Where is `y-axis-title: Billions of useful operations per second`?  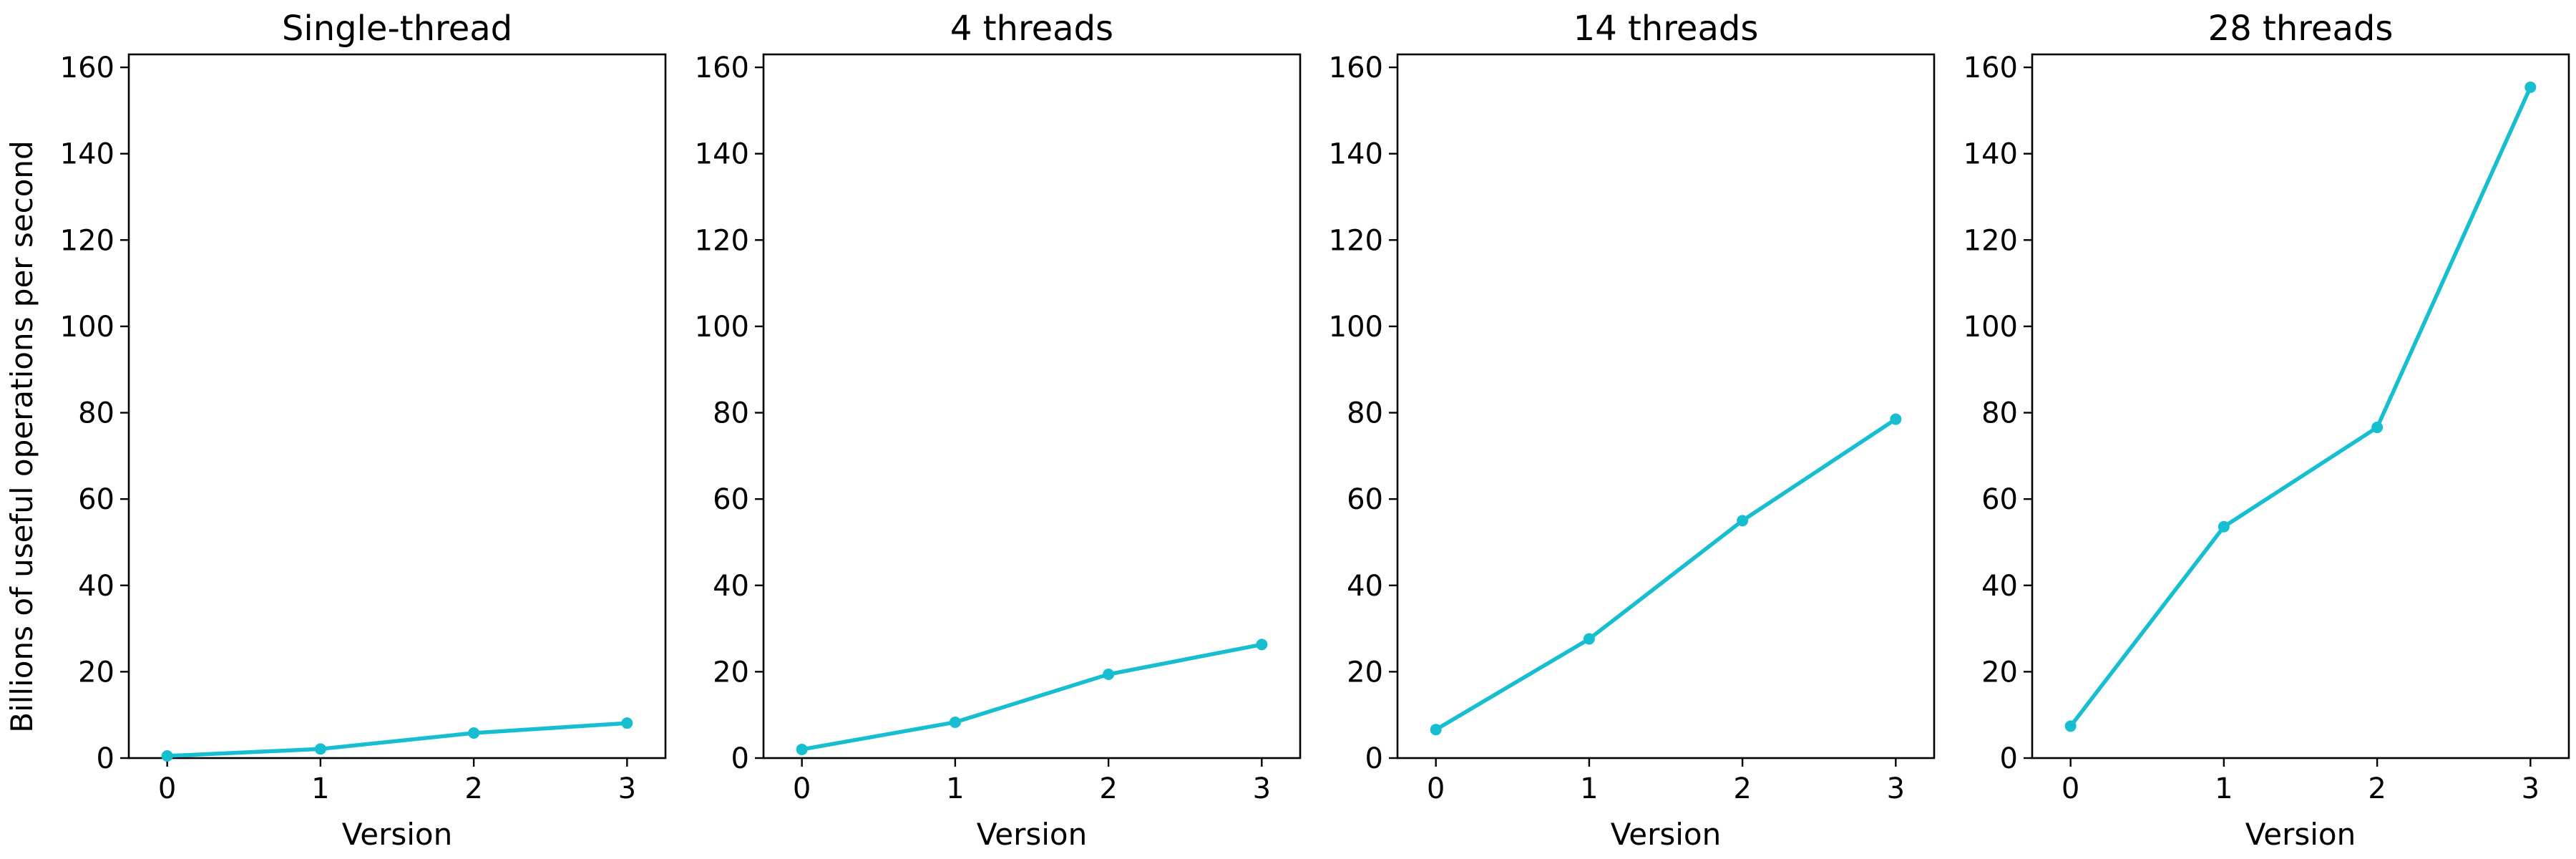
y-axis-title: Billions of useful operations per second is located at coordinates (21, 436).